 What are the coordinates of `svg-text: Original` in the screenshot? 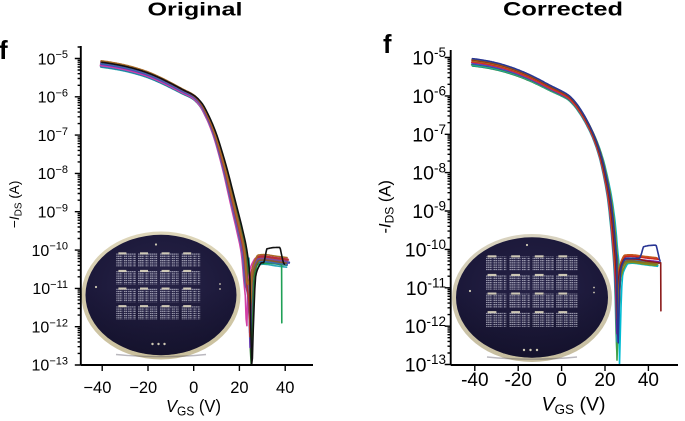 It's located at (195, 10).